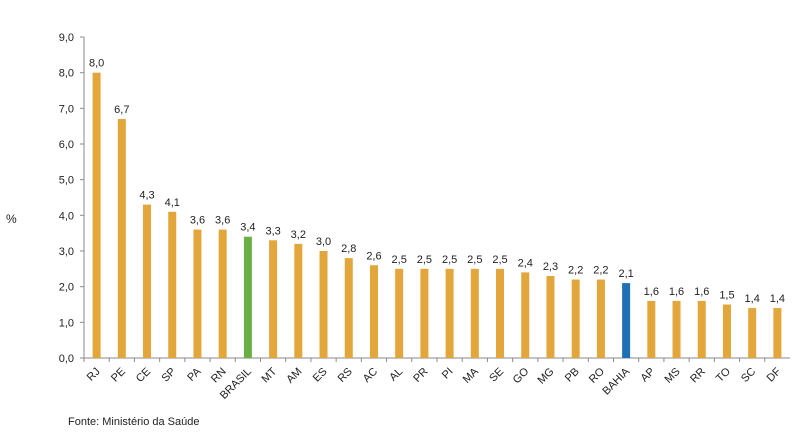 The image size is (800, 445). Describe the element at coordinates (66, 181) in the screenshot. I see `y-tick-label: 5,0` at that location.